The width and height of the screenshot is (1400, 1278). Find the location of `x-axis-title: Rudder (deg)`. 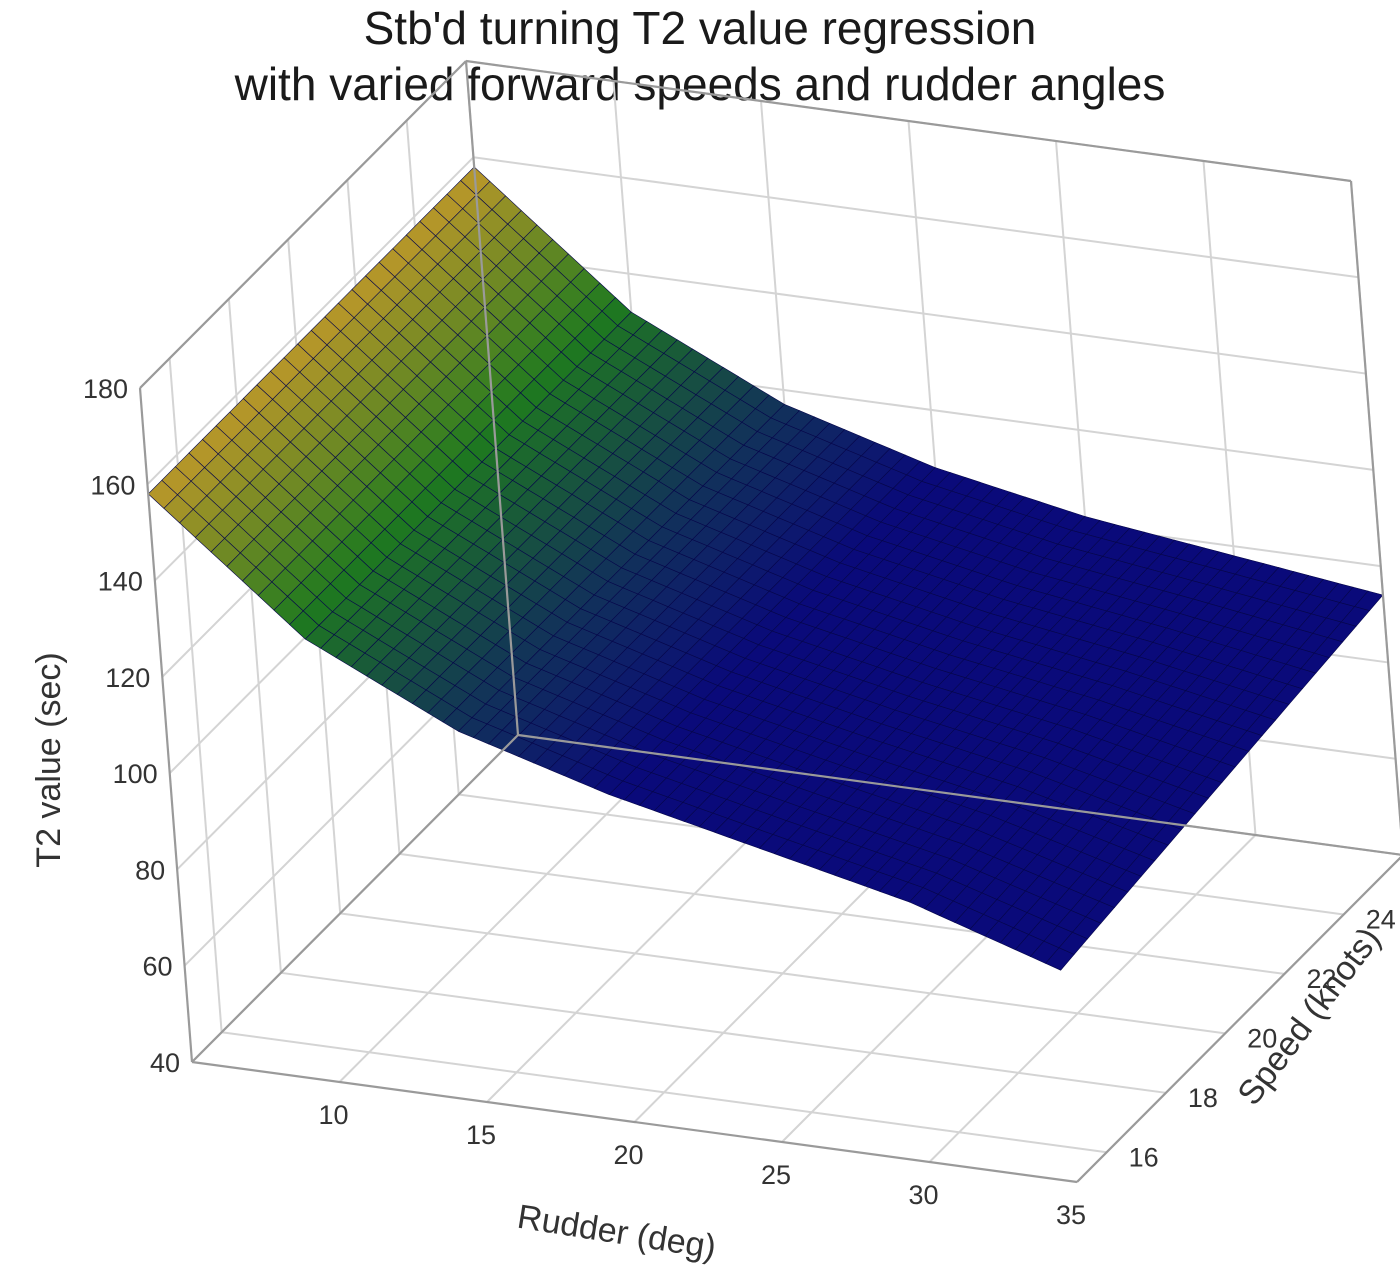

x-axis-title: Rudder (deg) is located at coordinates (617, 1232).